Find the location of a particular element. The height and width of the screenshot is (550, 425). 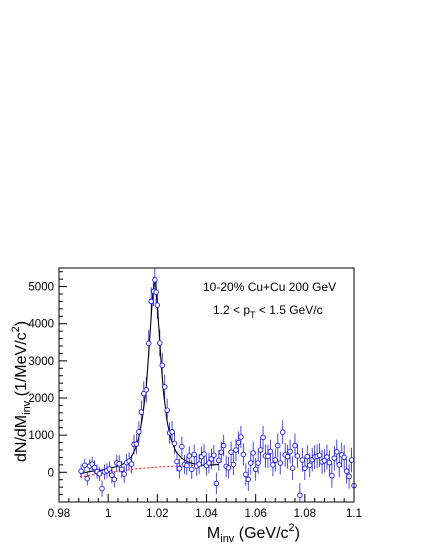

annotation-pt-pre: 1.2 < p is located at coordinates (231, 310).